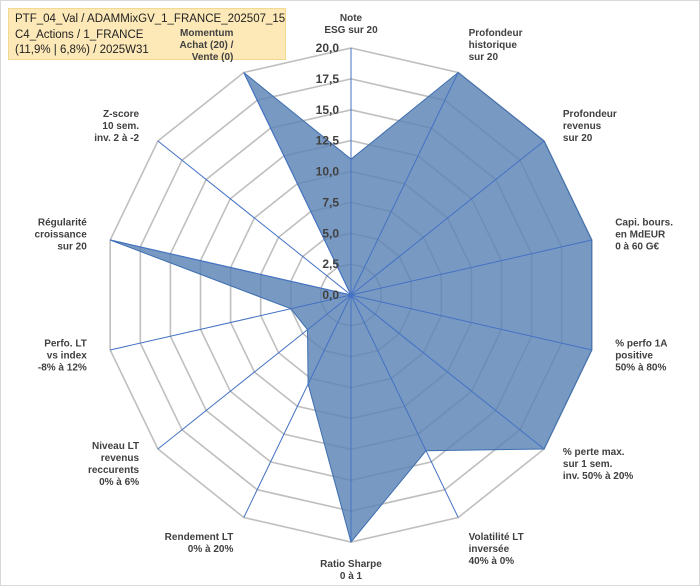 Image resolution: width=700 pixels, height=586 pixels. I want to click on axis-label-6: % perte max.sur 1 sem.inv. 50% à 20%, so click(598, 464).